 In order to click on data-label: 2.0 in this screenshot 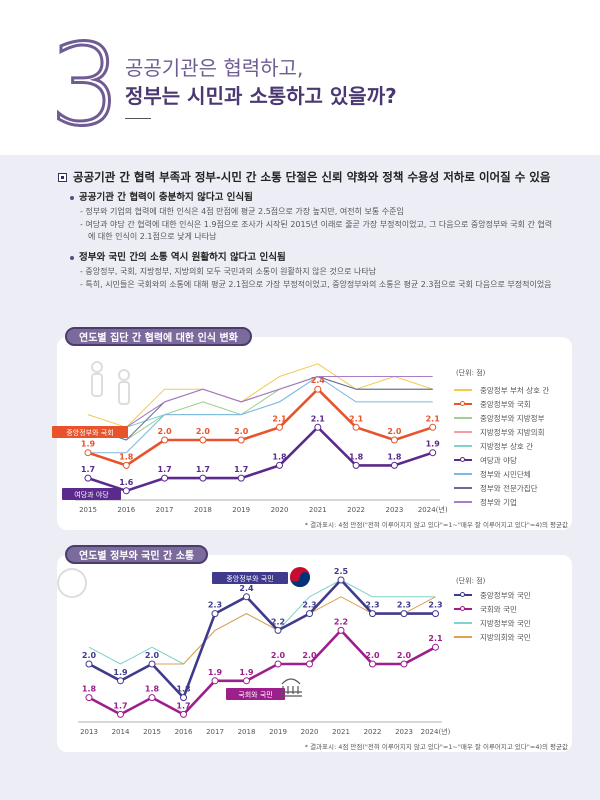, I will do `click(165, 431)`.